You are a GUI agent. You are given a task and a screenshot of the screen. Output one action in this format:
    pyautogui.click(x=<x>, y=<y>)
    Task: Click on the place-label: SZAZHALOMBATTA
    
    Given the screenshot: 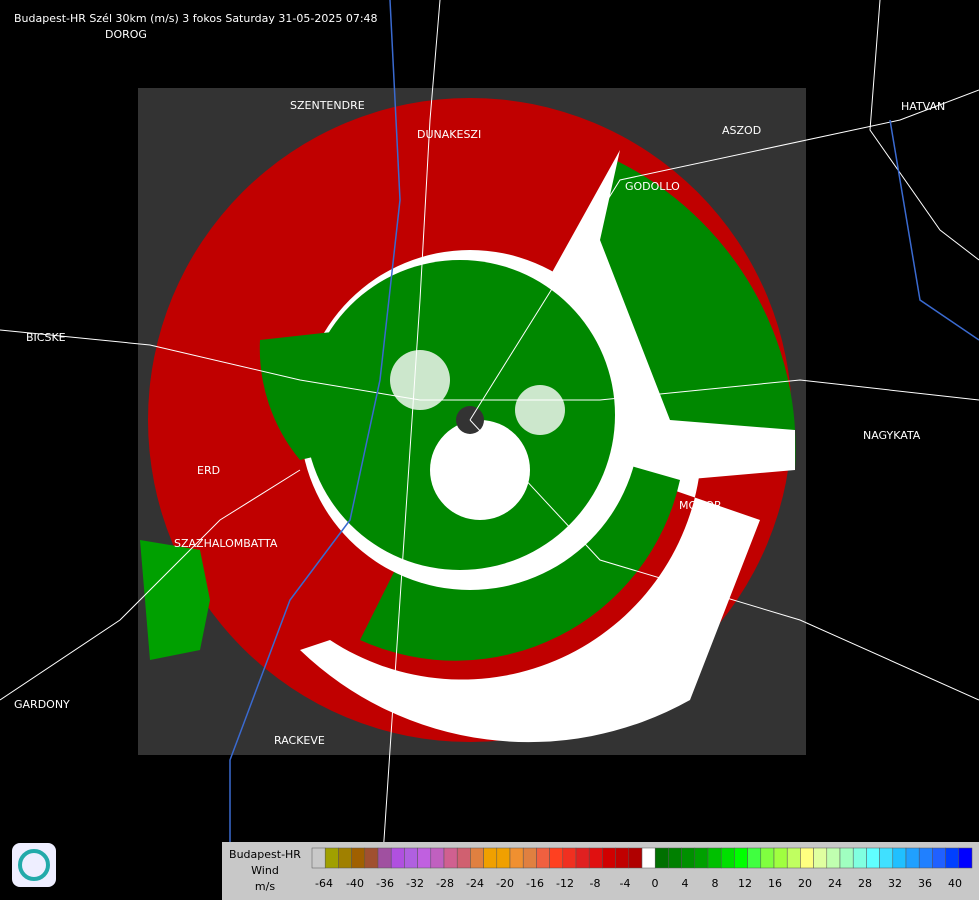 What is the action you would take?
    pyautogui.click(x=226, y=543)
    